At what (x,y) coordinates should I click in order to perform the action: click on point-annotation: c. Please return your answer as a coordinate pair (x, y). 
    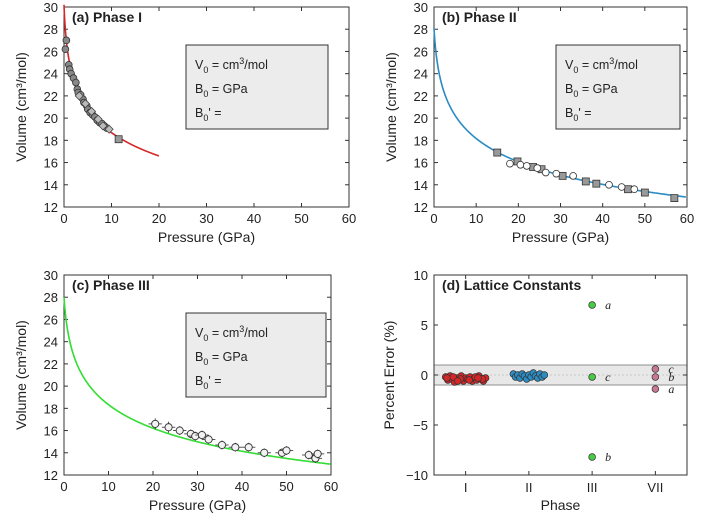
    Looking at the image, I should click on (608, 377).